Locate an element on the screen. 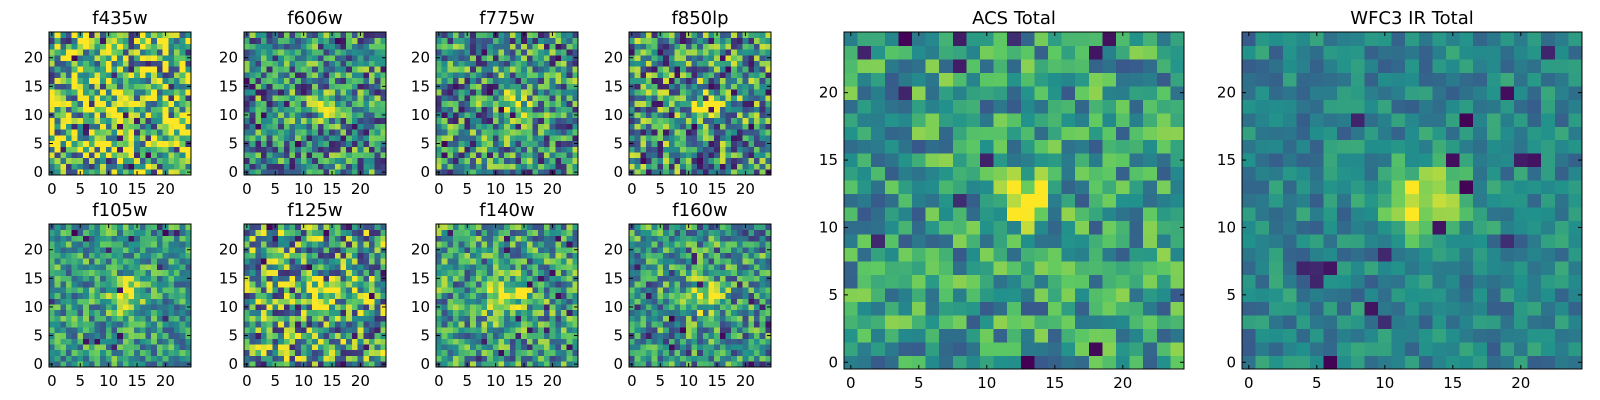 This screenshot has height=400, width=1600. panel-title: f775w is located at coordinates (506, 18).